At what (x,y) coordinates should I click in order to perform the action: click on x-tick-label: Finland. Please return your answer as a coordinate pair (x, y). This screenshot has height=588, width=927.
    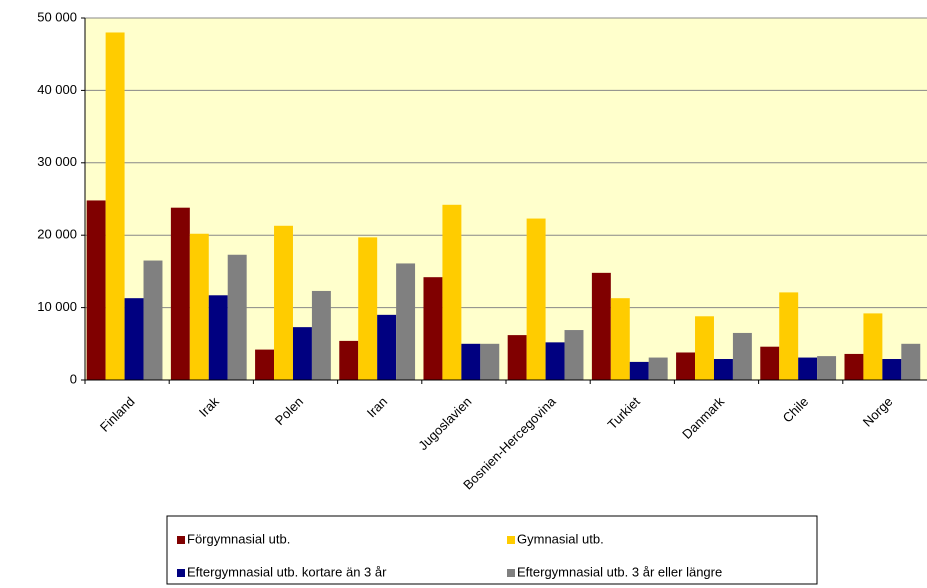
    Looking at the image, I should click on (117, 414).